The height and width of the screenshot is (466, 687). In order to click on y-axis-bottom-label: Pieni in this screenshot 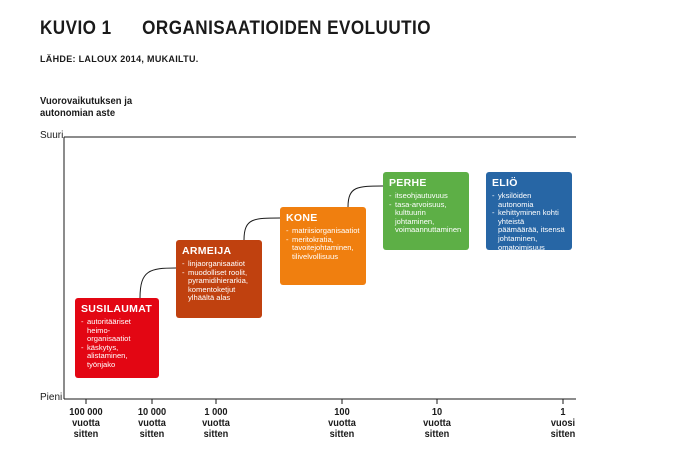, I will do `click(51, 397)`.